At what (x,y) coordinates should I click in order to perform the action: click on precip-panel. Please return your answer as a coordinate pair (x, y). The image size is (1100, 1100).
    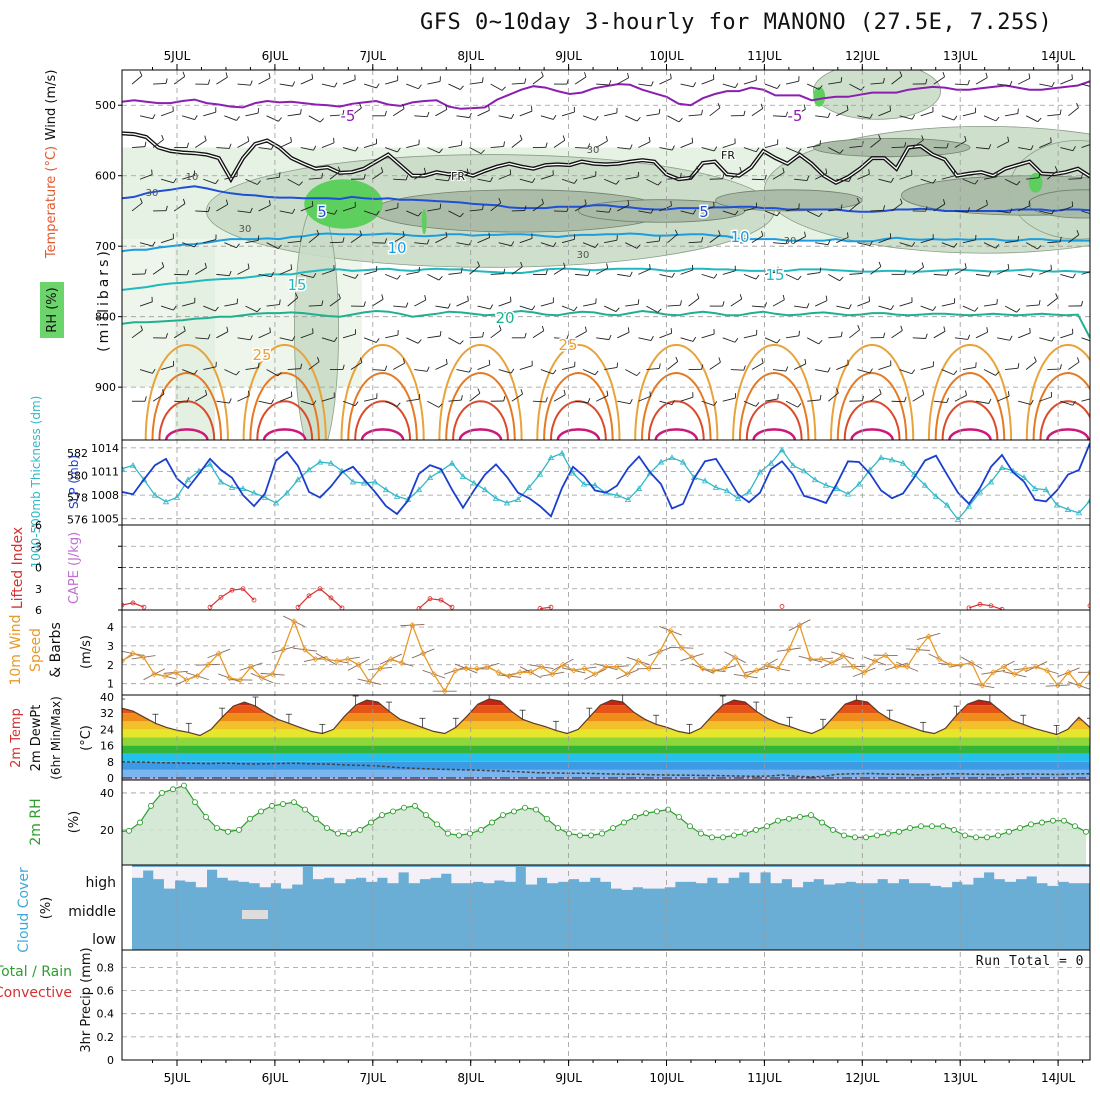
    Looking at the image, I should click on (606, 1002).